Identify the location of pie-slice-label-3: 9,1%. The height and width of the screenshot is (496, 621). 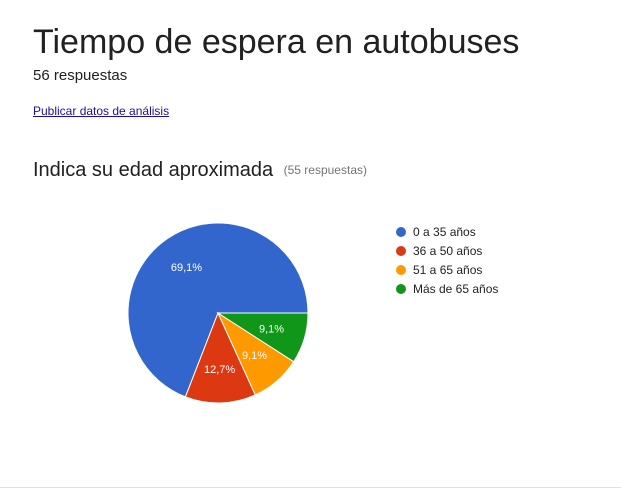
(271, 330).